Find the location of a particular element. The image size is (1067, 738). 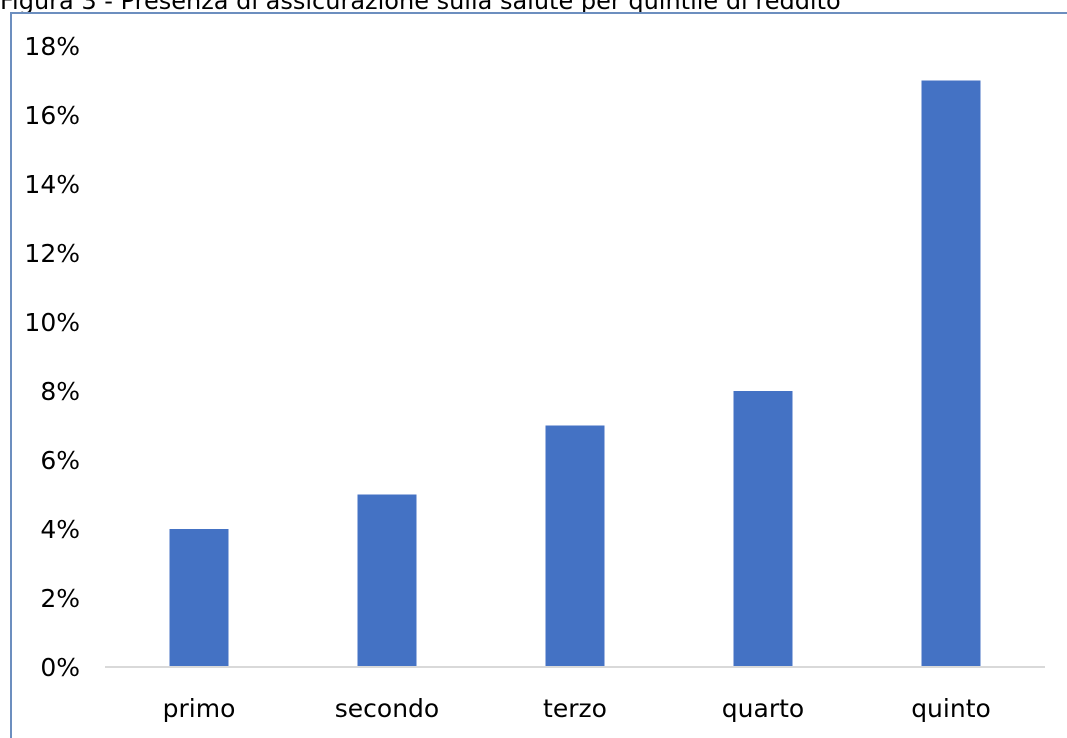

y-tick-label: 6% is located at coordinates (60, 460).